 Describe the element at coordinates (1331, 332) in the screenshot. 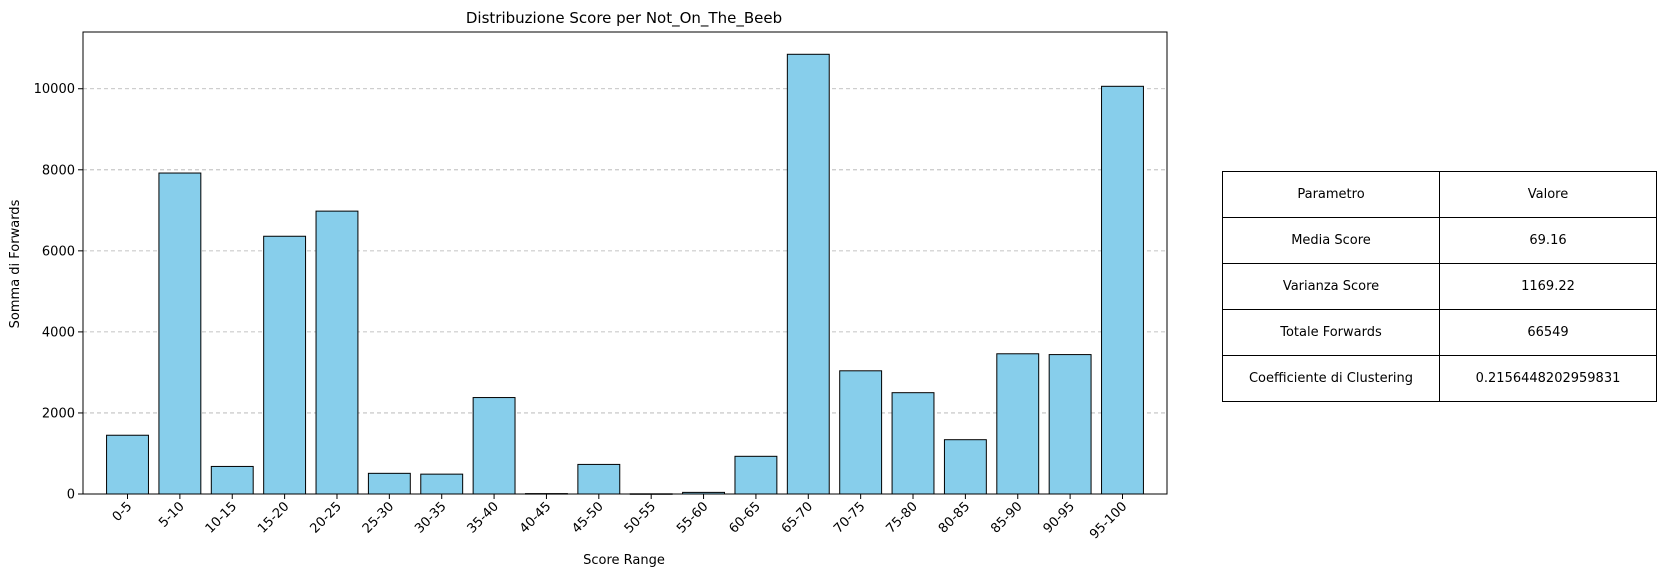

I see `table-cell: Totale Forwards` at that location.